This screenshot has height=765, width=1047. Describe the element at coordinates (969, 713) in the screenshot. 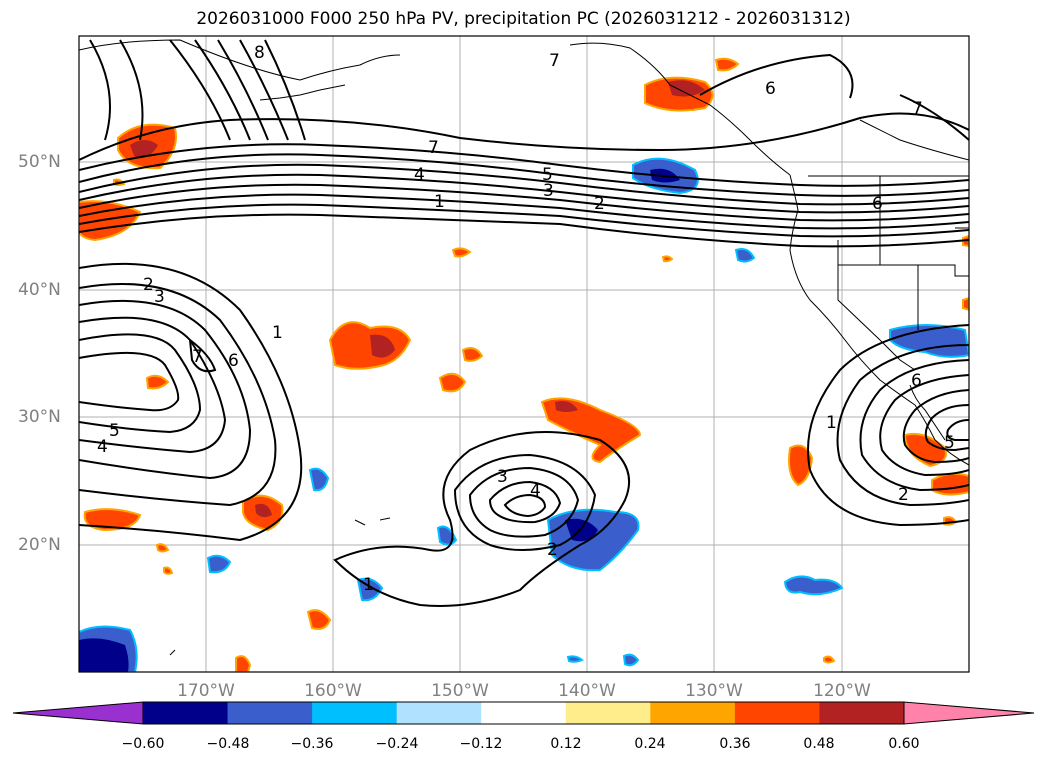

I see `colorbar-extend-high` at that location.